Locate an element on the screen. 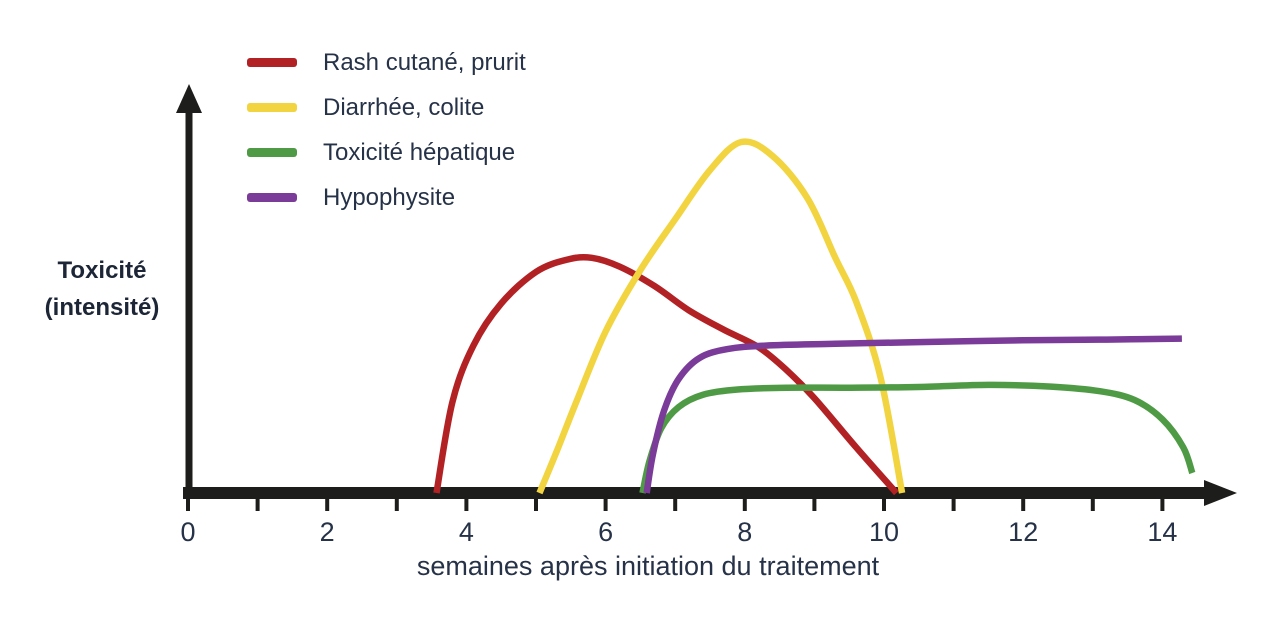 This screenshot has width=1280, height=628. legend-label: Toxicité hépatique is located at coordinates (419, 152).